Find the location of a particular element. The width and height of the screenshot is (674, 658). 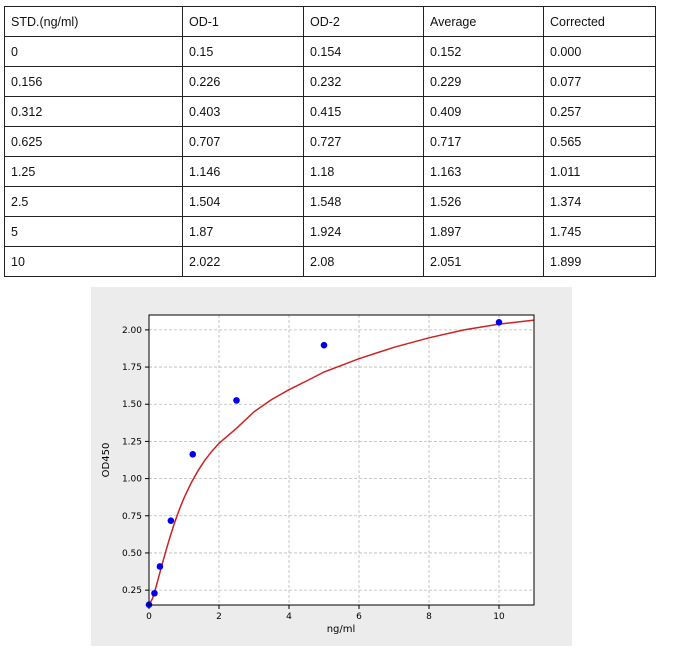

table-row: 10 2.022 2.08 2.051 1.899 is located at coordinates (330, 261).